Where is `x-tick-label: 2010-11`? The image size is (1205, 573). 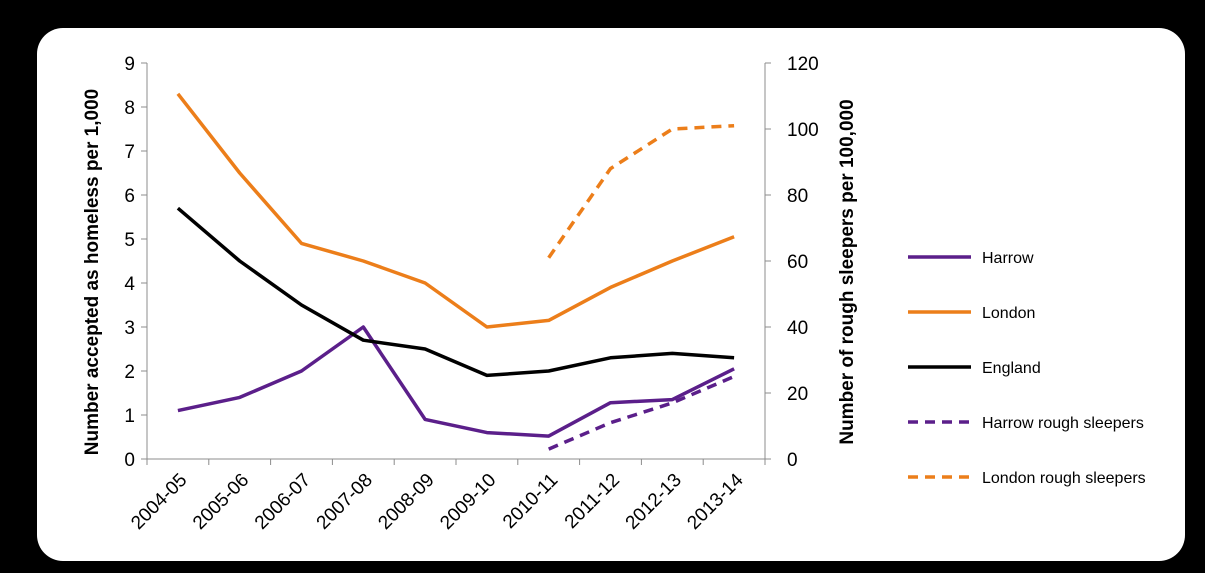
x-tick-label: 2010-11 is located at coordinates (530, 501).